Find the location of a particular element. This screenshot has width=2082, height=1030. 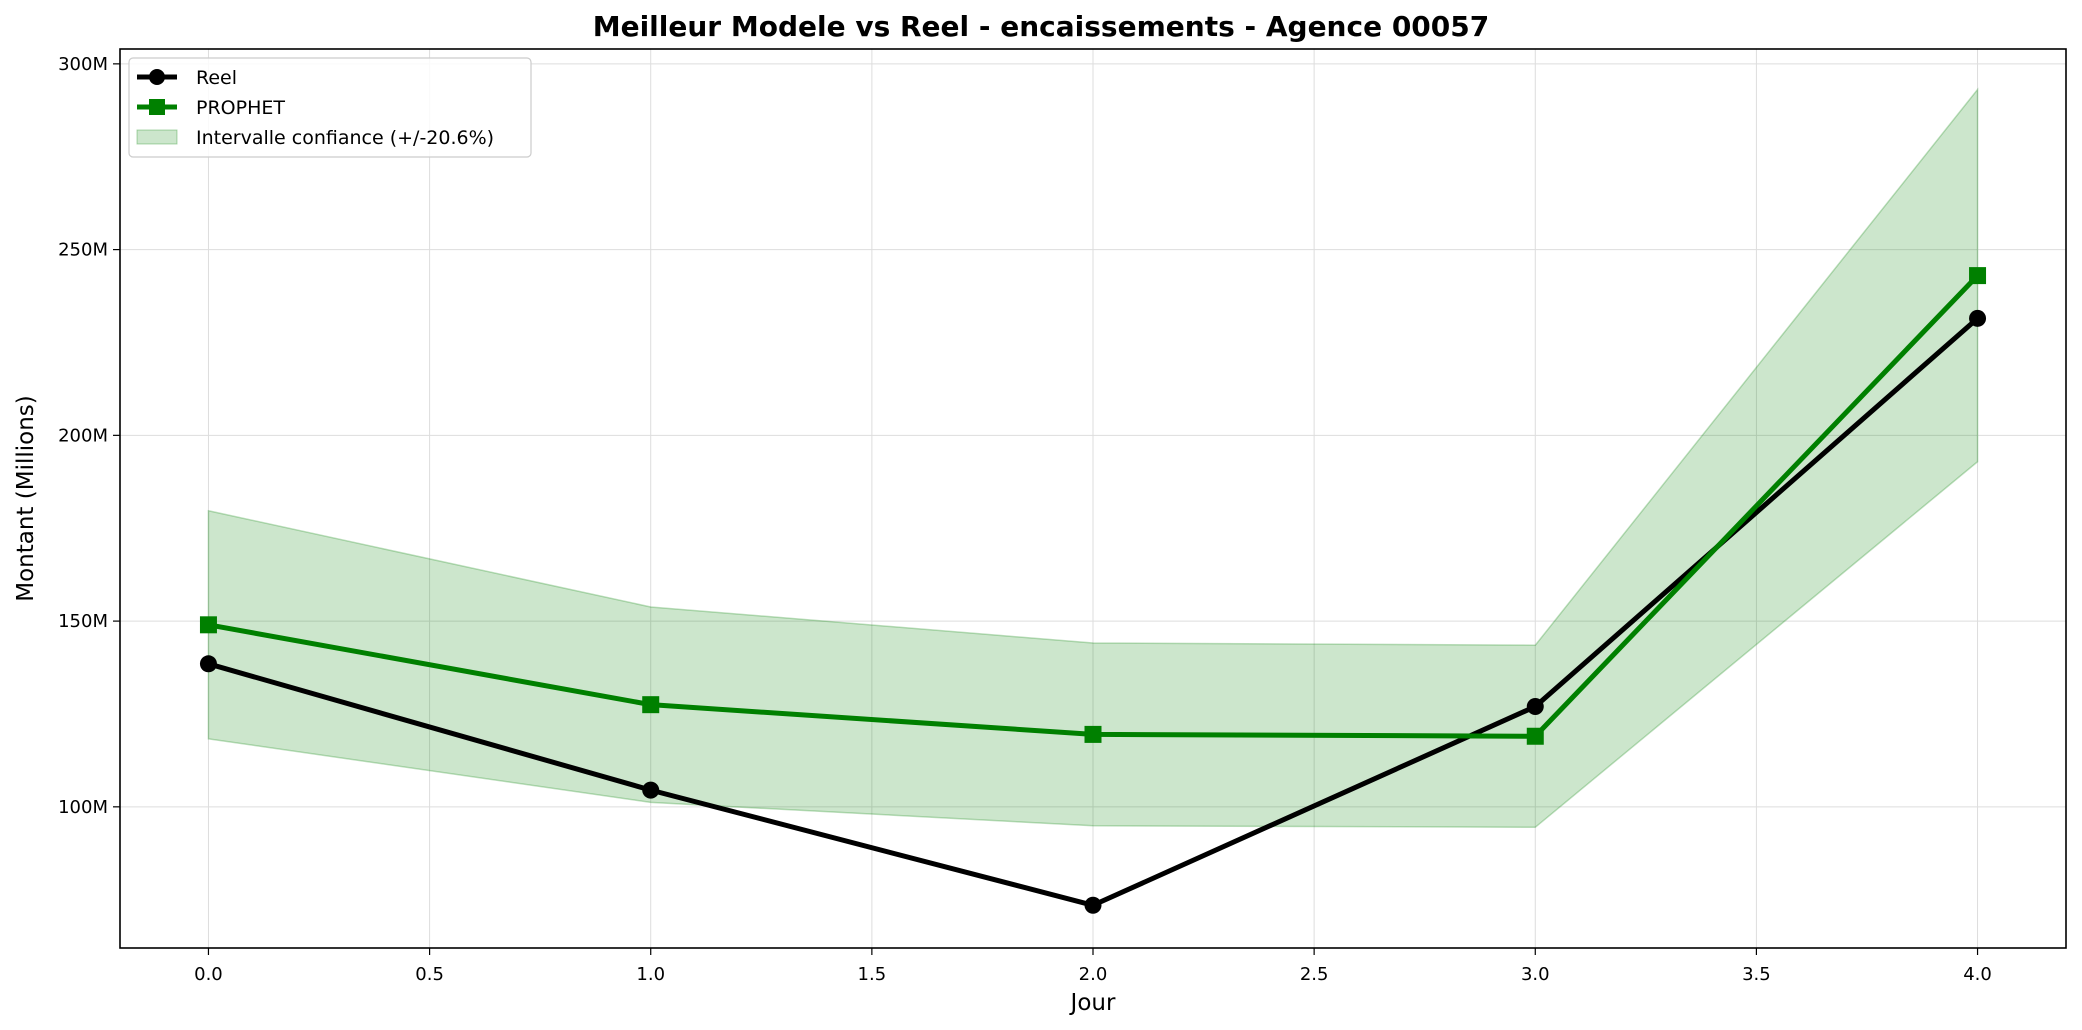

legend-item: PROPHET is located at coordinates (211, 108).